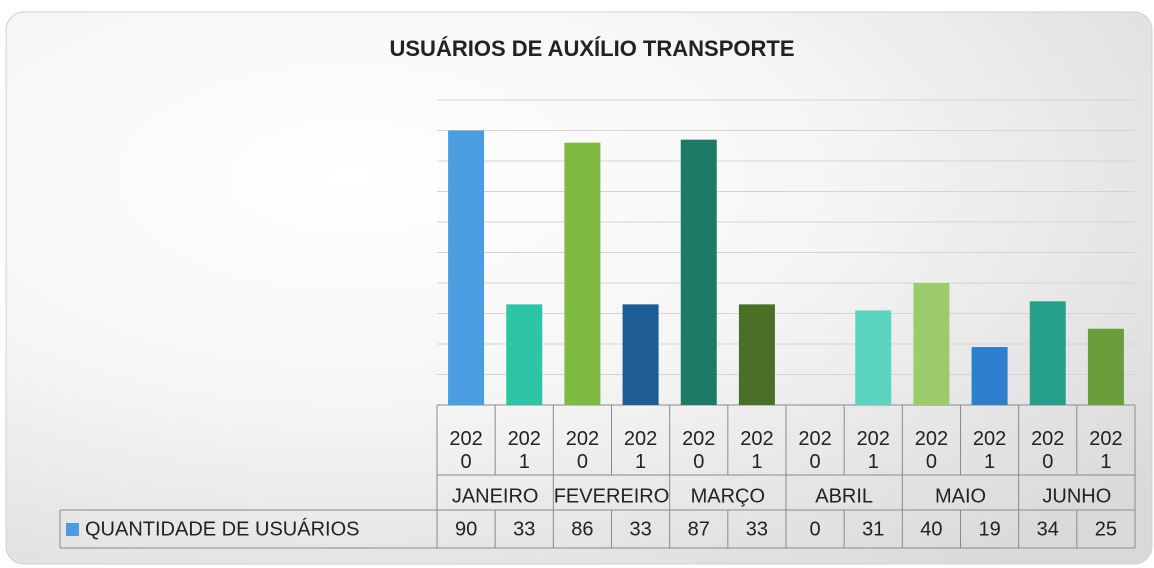 This screenshot has height=568, width=1154. What do you see at coordinates (592, 48) in the screenshot?
I see `chart-title: USUÁRIOS DE AUXÍLIO TRANSPORTE` at bounding box center [592, 48].